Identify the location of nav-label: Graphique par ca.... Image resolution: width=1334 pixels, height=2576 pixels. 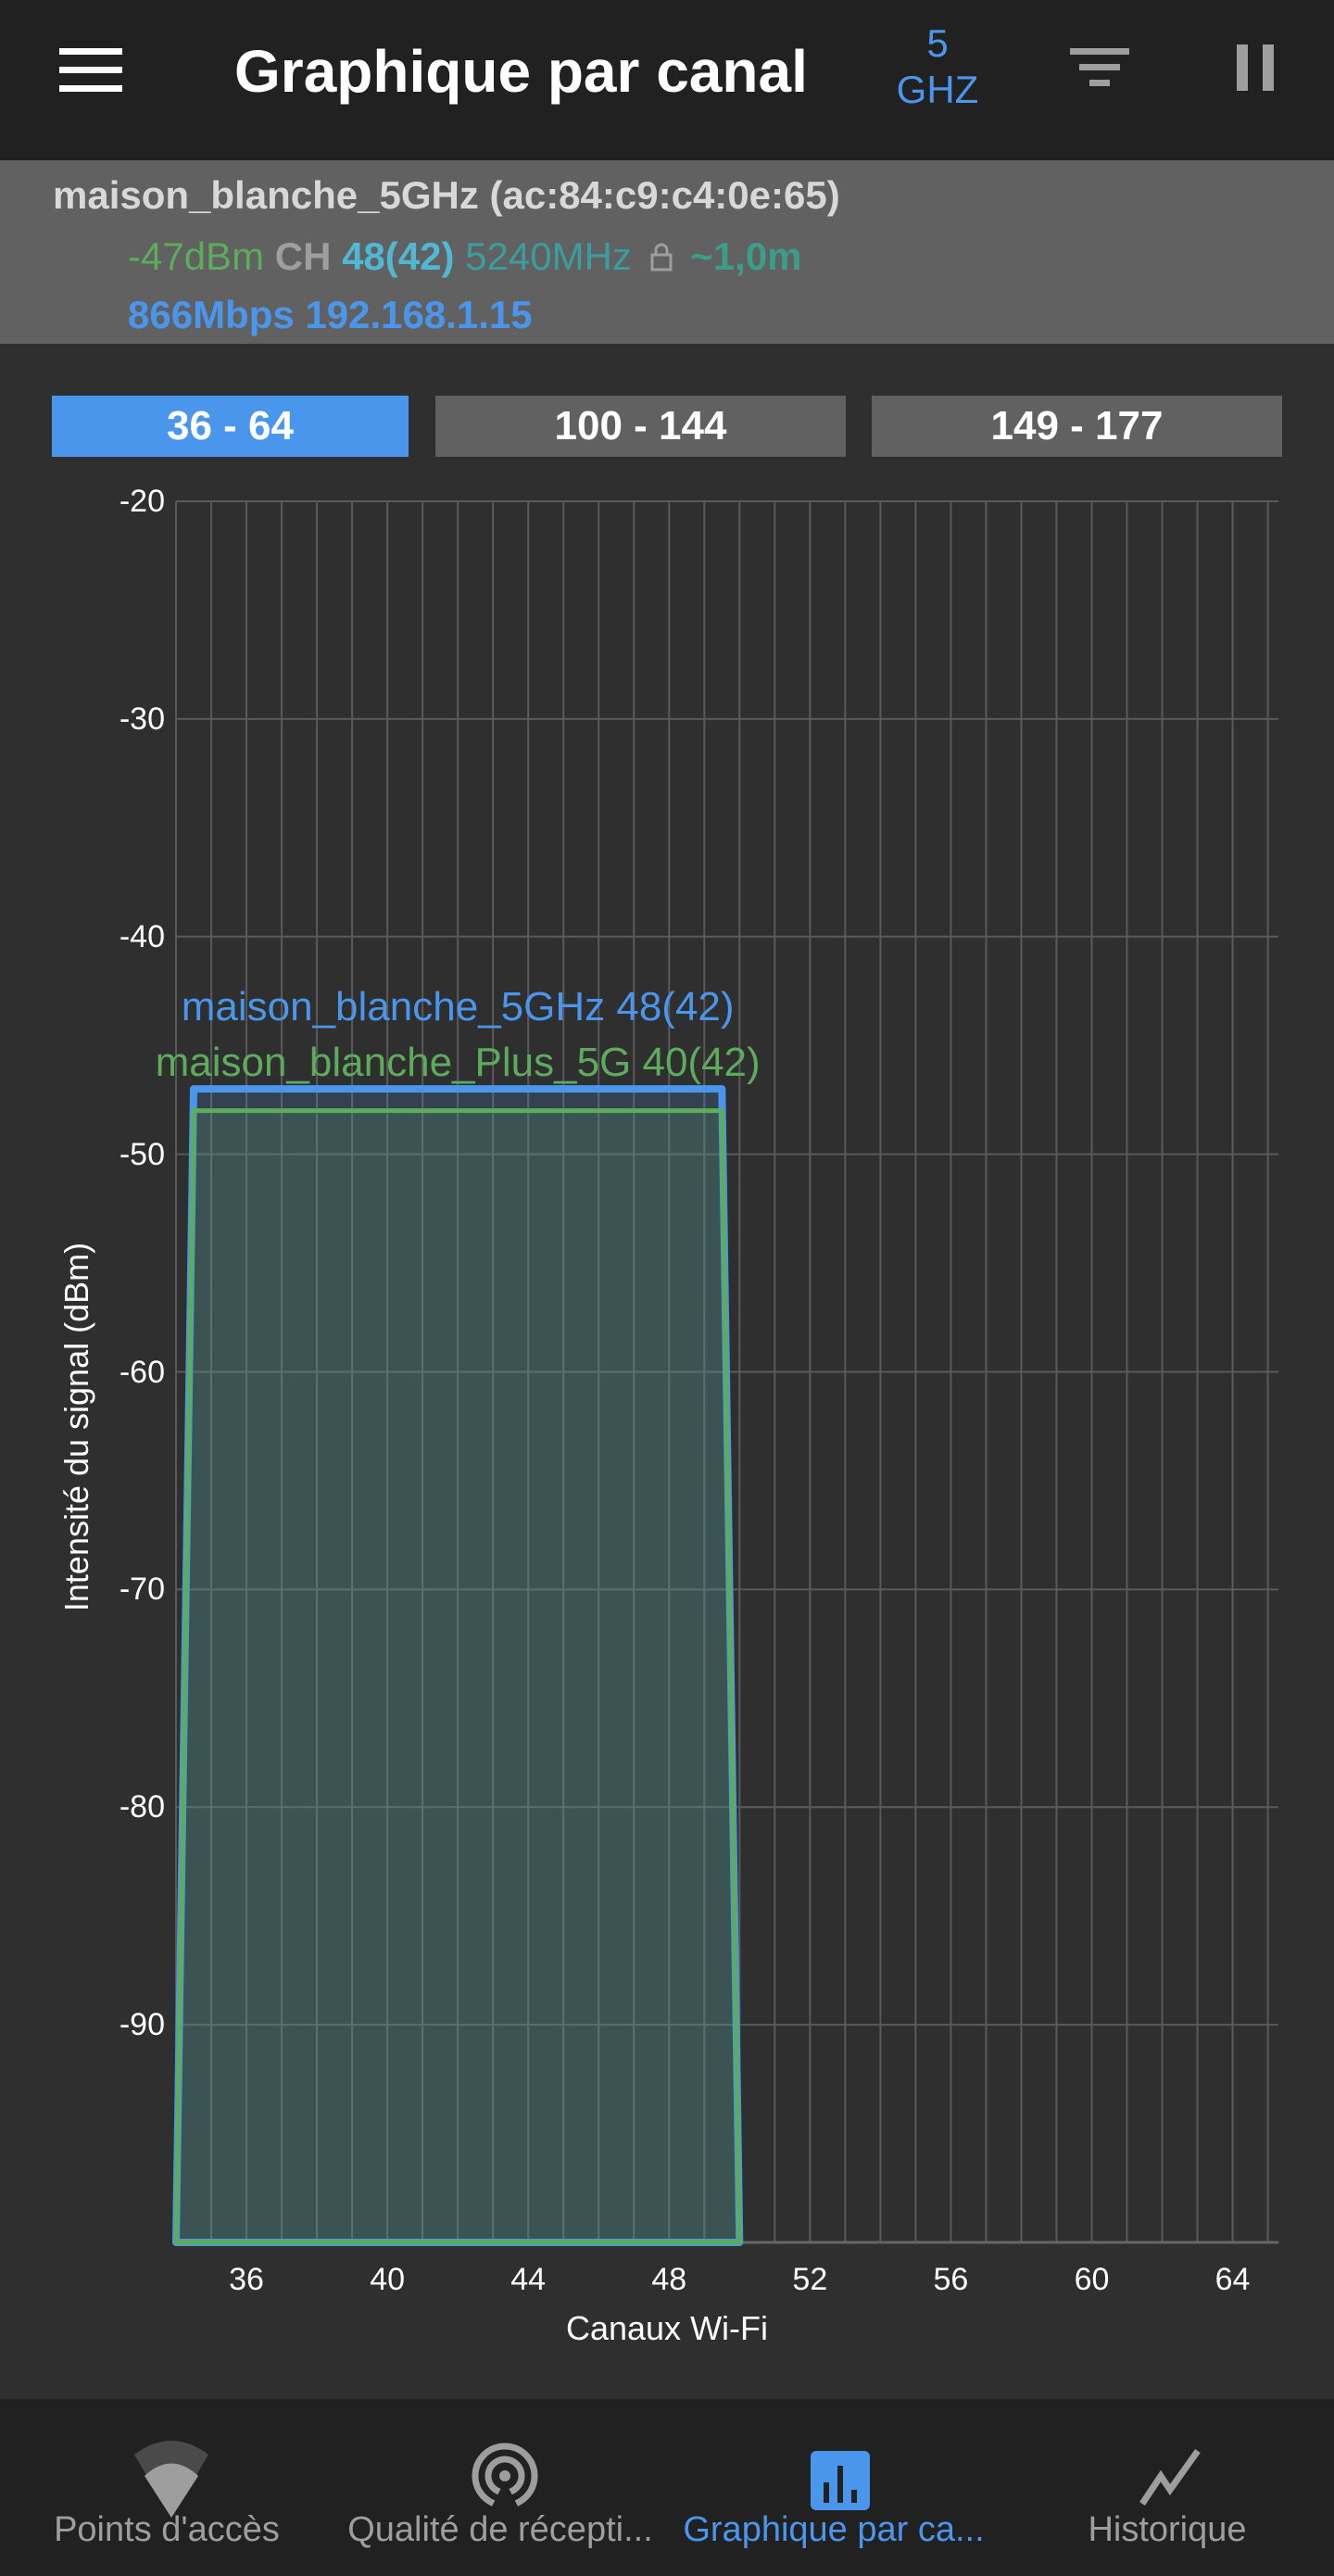
(834, 2530).